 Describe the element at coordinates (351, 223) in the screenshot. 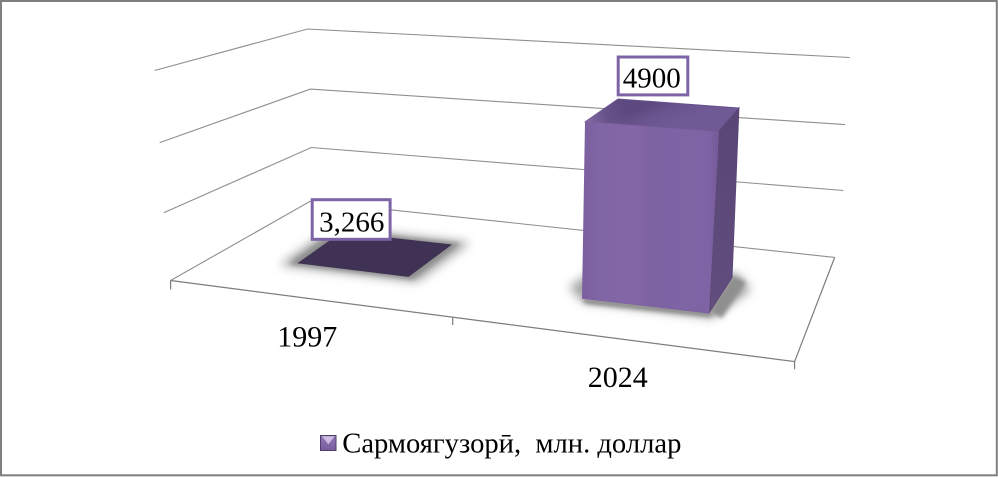

I see `svg-text: 3,266` at that location.